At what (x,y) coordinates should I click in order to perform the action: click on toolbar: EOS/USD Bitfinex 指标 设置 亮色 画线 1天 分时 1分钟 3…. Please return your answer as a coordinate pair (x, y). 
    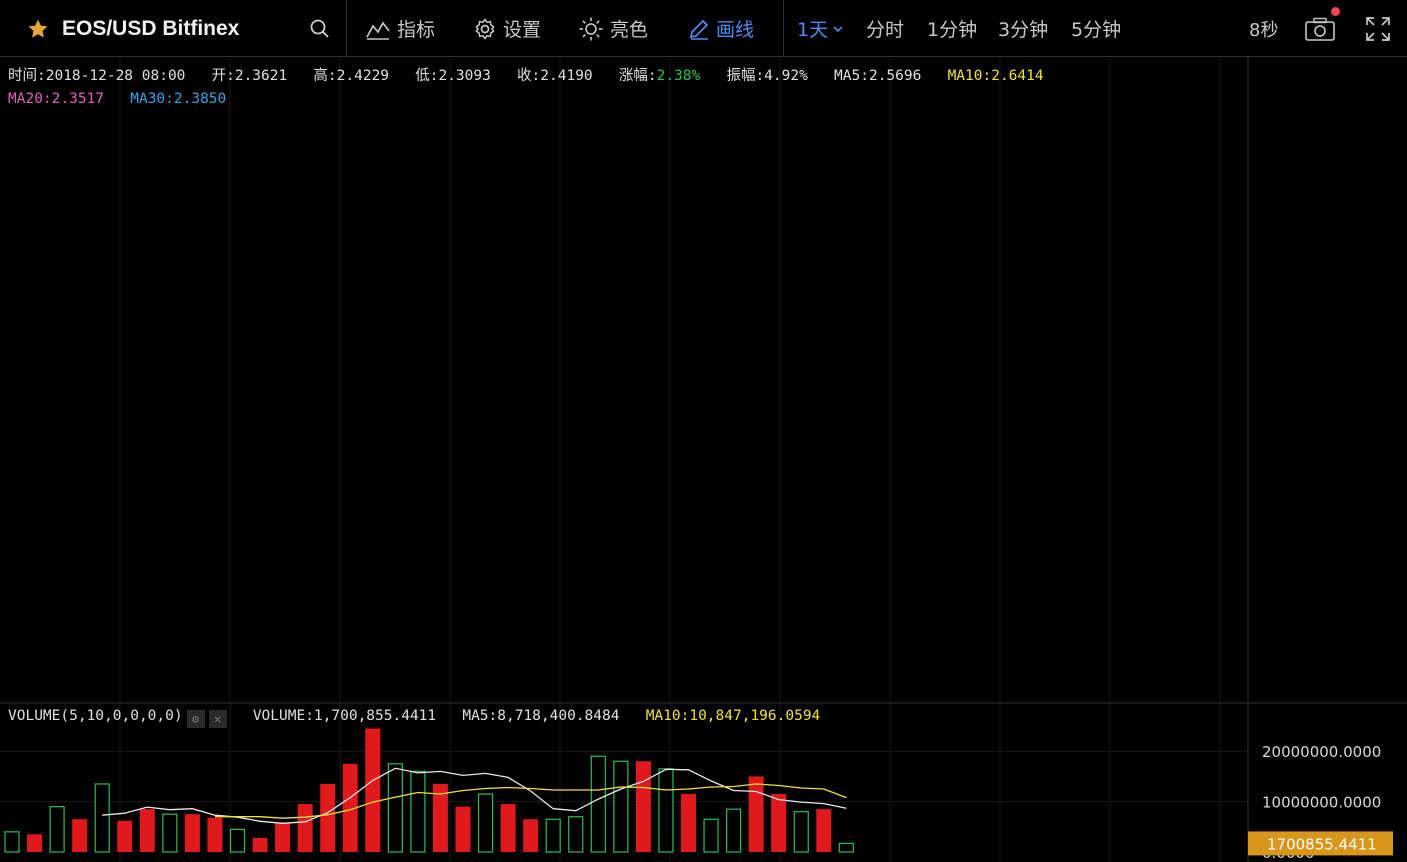
    Looking at the image, I should click on (703, 28).